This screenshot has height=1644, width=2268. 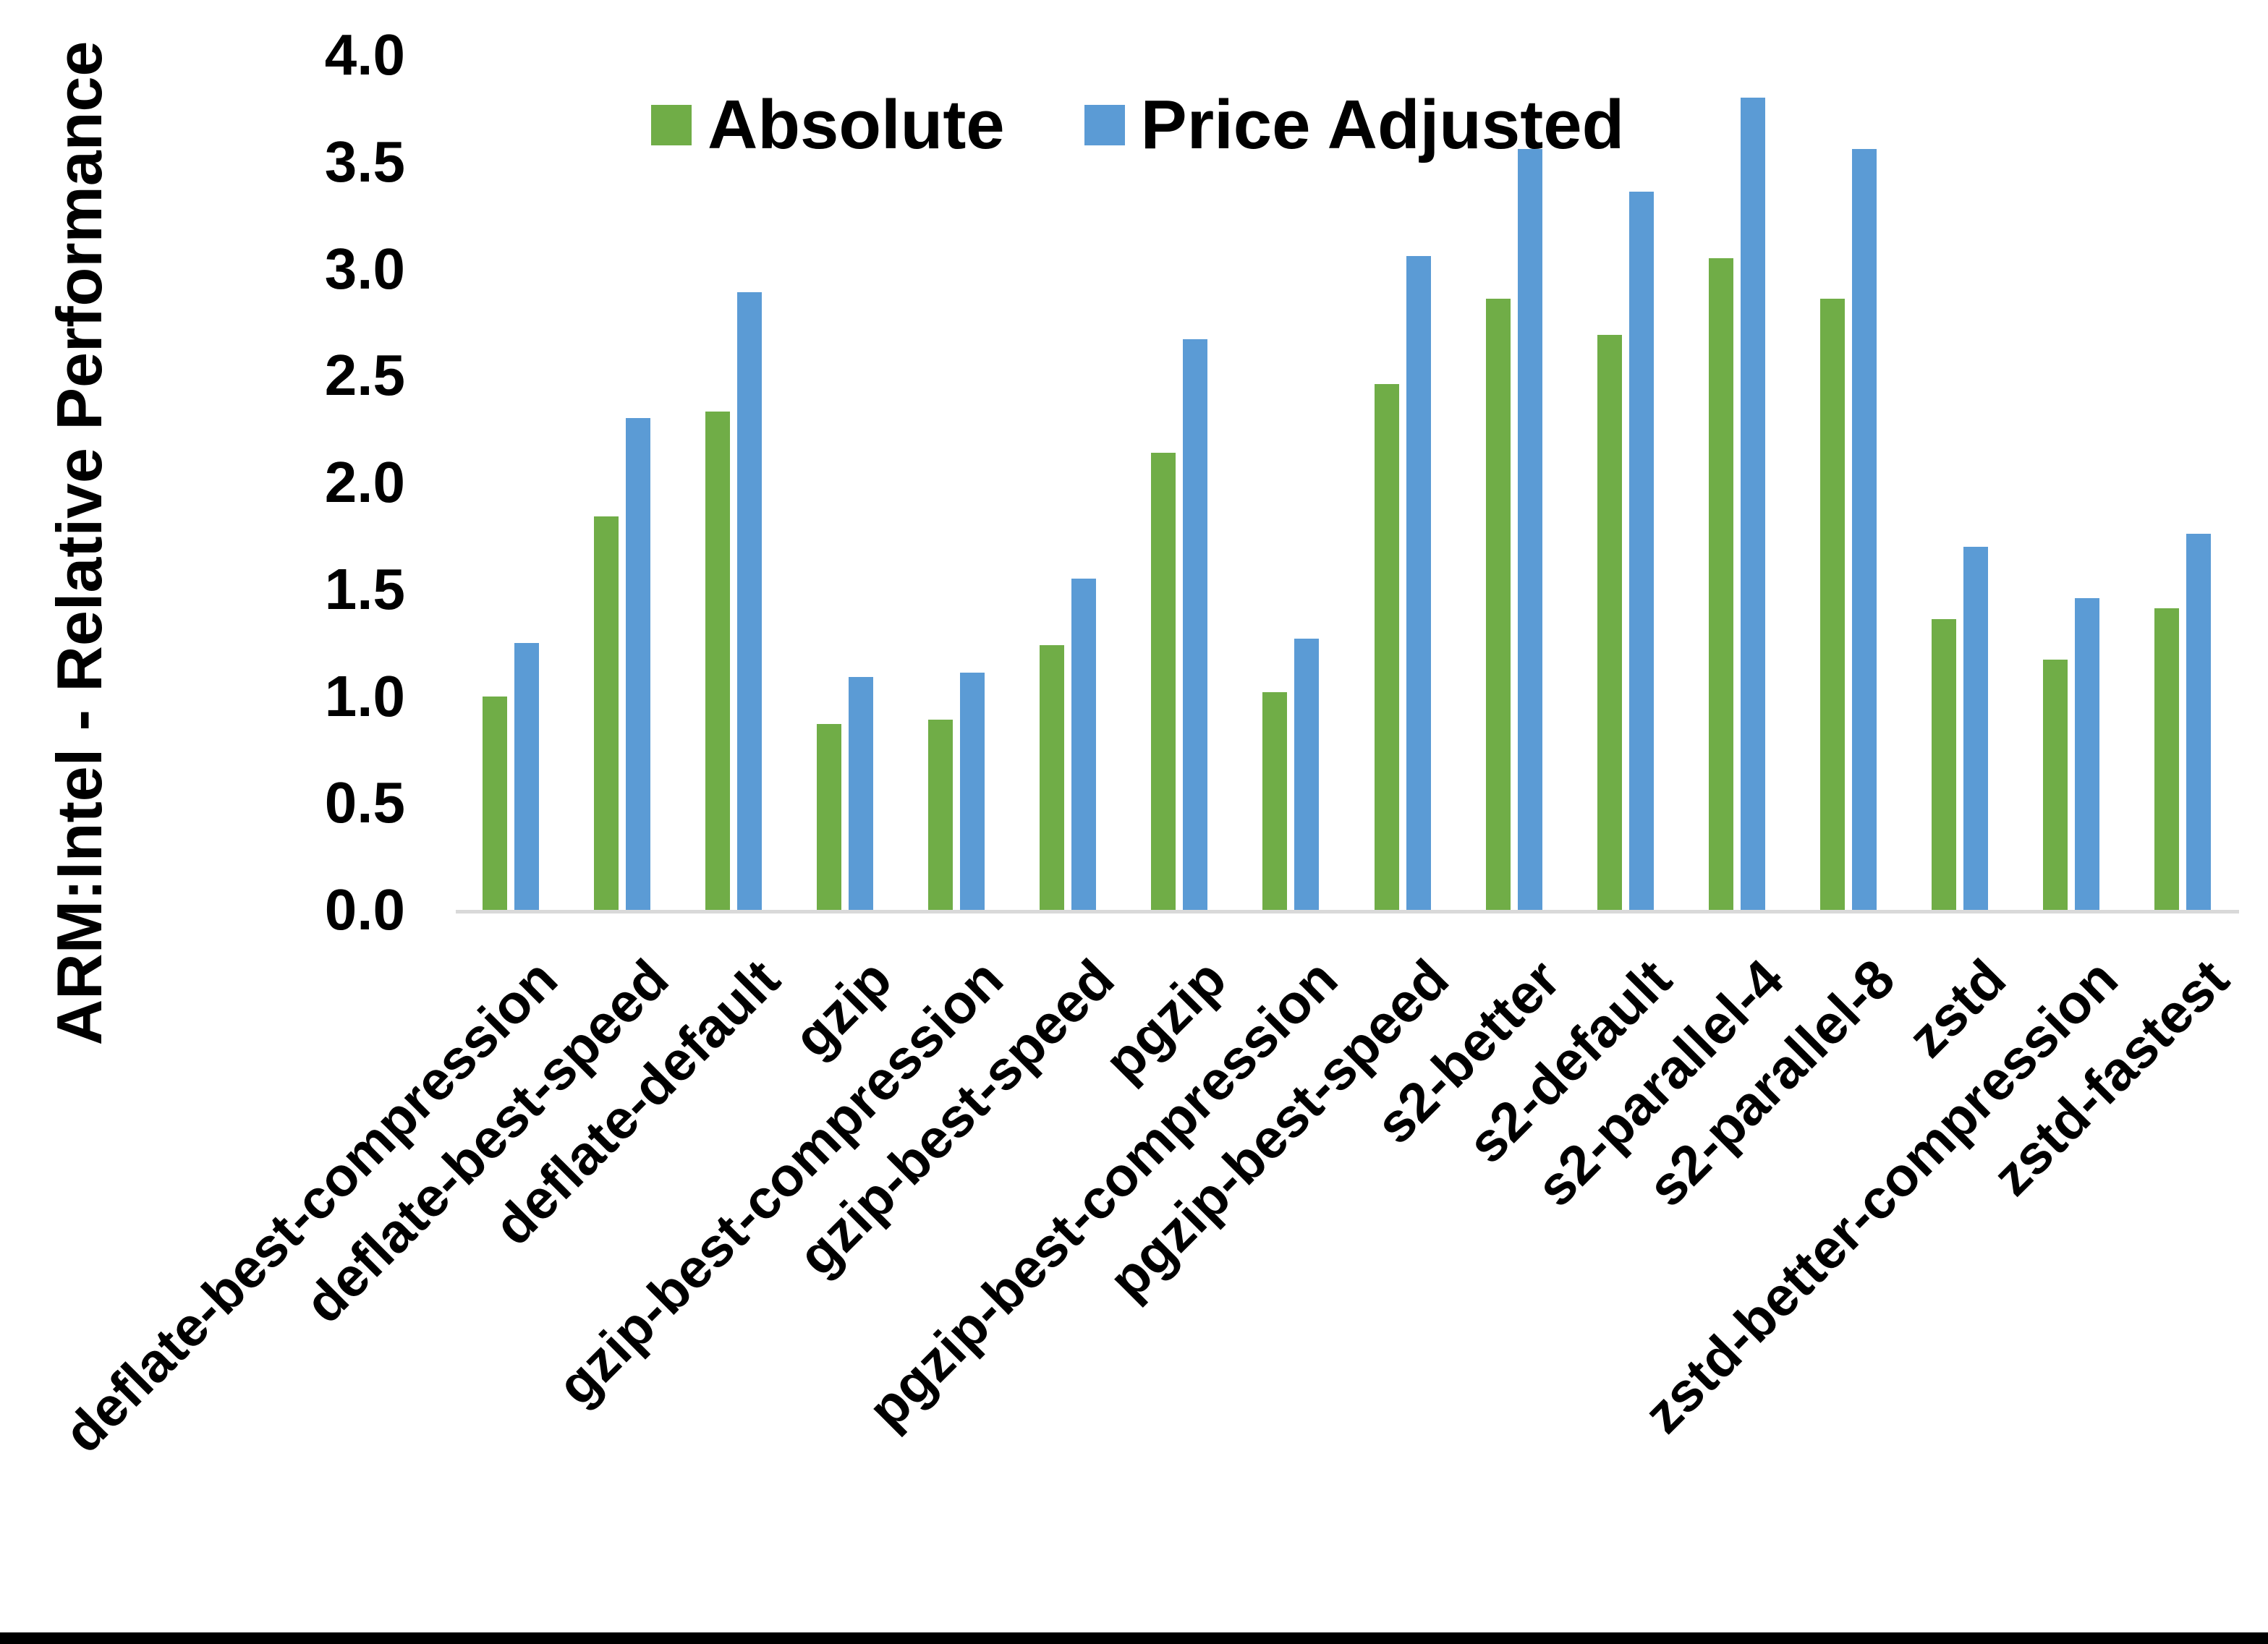 What do you see at coordinates (718, 661) in the screenshot?
I see `bar-absolute-deflate-default` at bounding box center [718, 661].